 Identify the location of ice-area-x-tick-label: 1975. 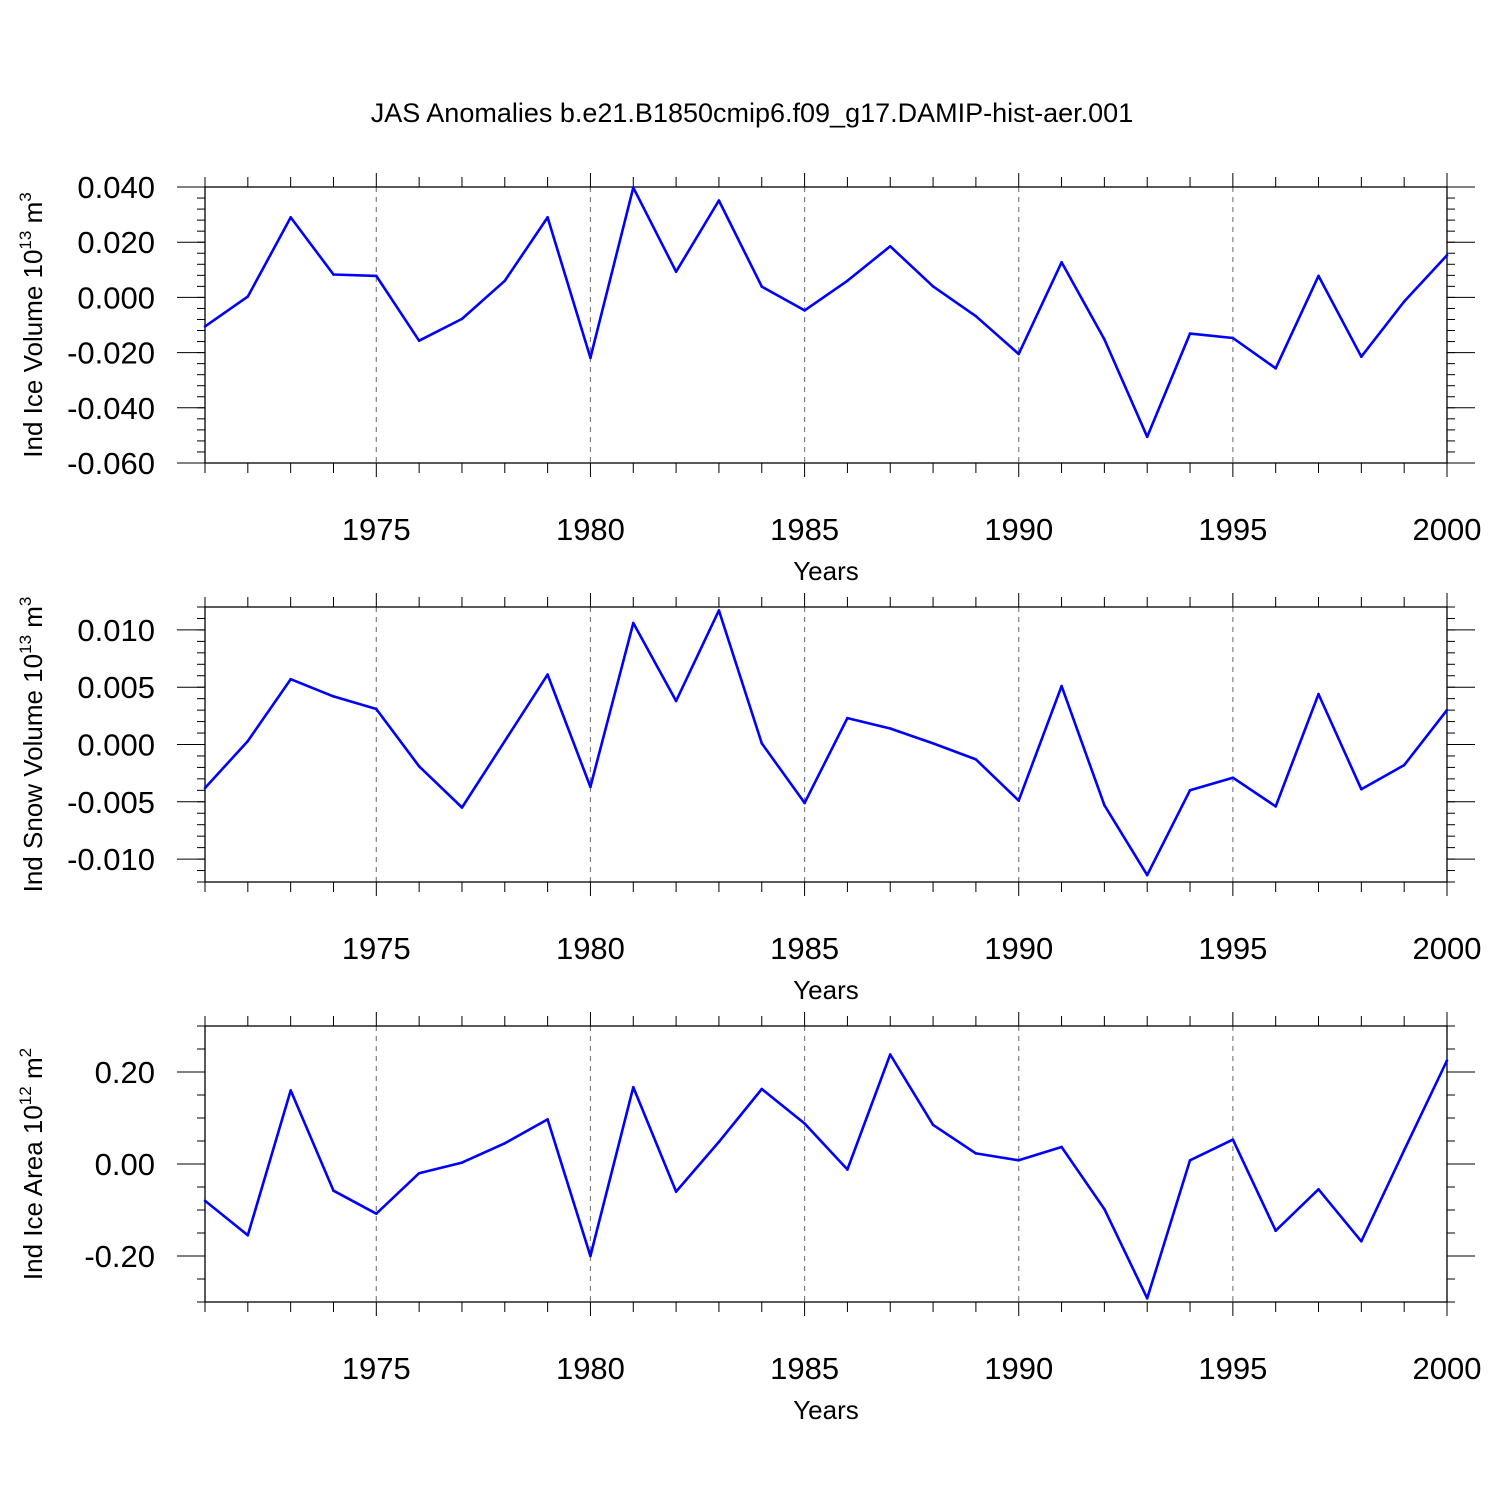
(376, 1368).